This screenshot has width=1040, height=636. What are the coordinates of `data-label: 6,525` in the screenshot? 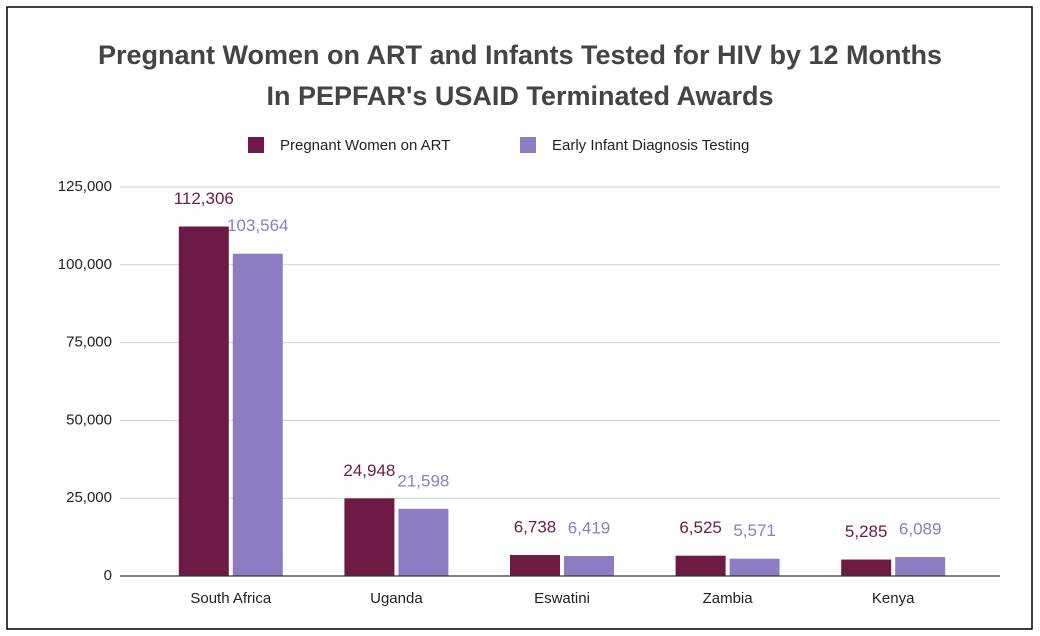 It's located at (700, 527).